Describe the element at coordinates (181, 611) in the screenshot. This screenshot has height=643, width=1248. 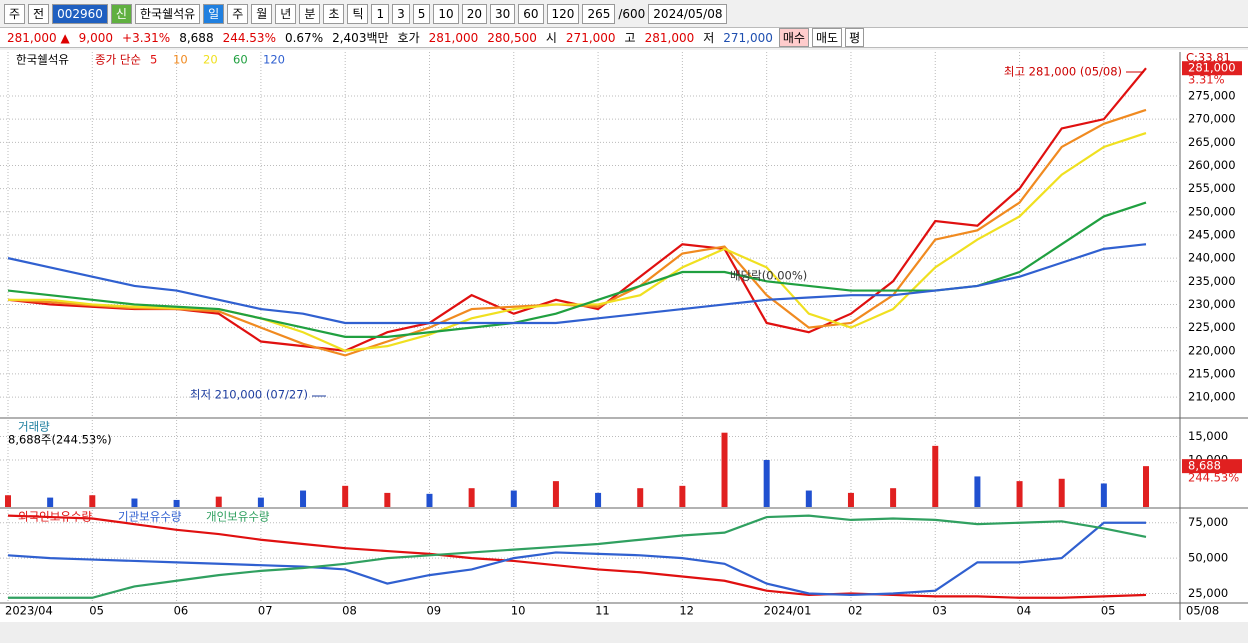
I see `x-tick-label: 06` at that location.